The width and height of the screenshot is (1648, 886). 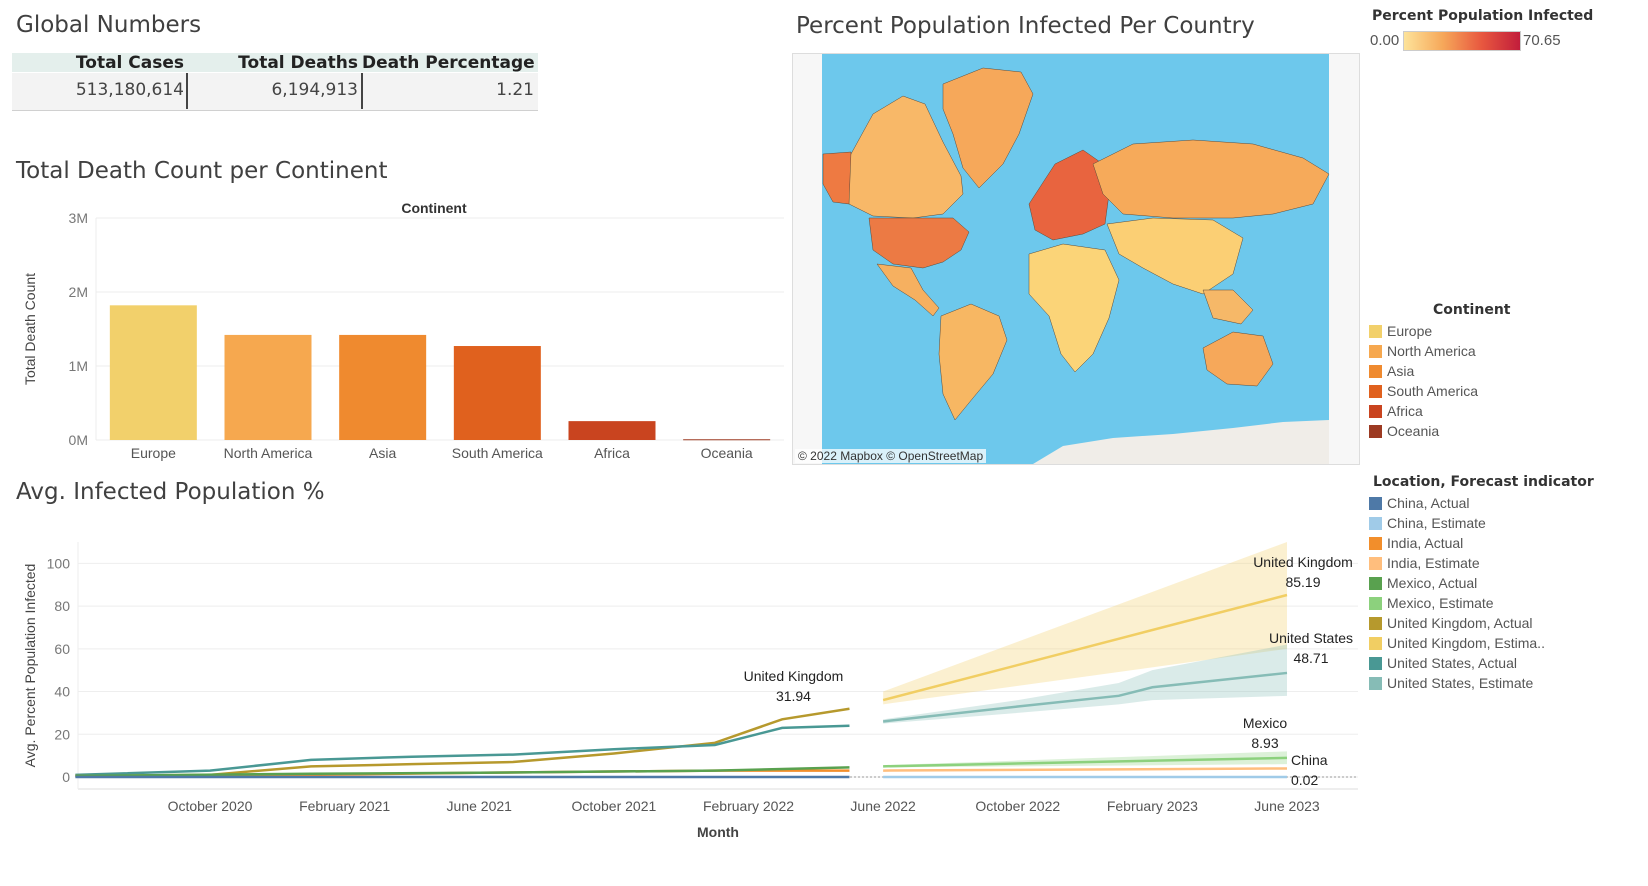 What do you see at coordinates (1302, 582) in the screenshot?
I see `series-annotation-value: 85.19` at bounding box center [1302, 582].